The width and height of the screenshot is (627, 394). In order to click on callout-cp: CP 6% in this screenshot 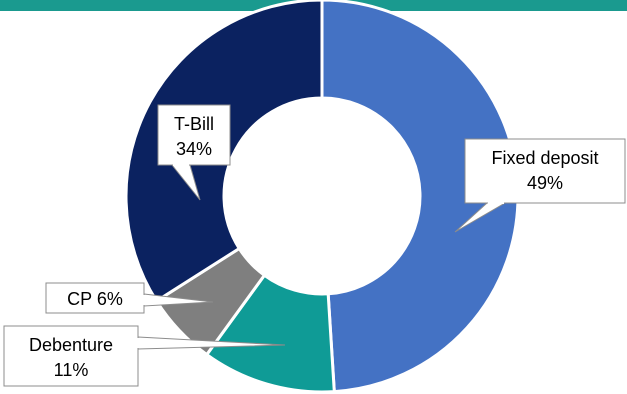, I will do `click(129, 298)`.